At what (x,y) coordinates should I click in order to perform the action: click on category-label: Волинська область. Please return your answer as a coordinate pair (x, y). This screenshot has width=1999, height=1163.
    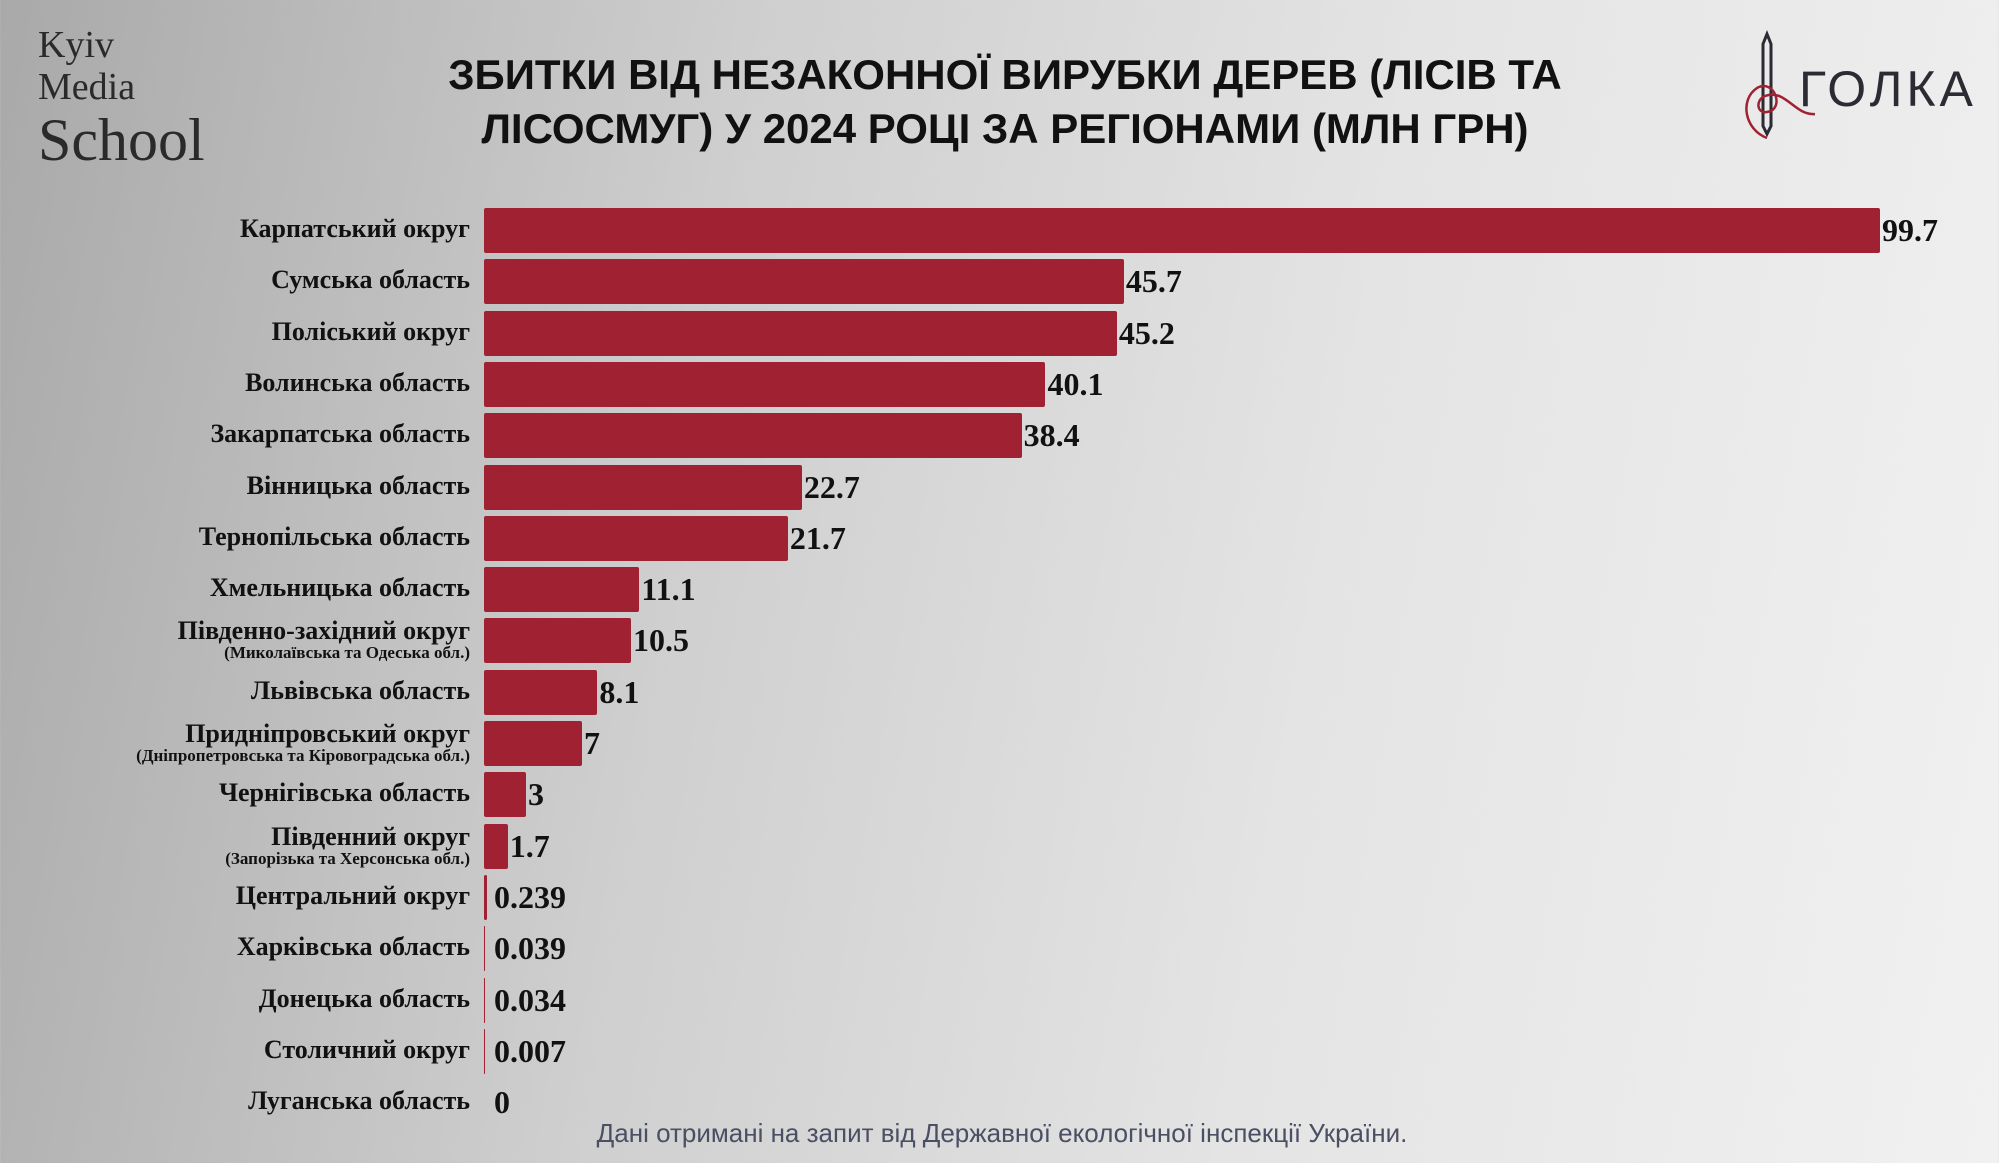
    Looking at the image, I should click on (357, 382).